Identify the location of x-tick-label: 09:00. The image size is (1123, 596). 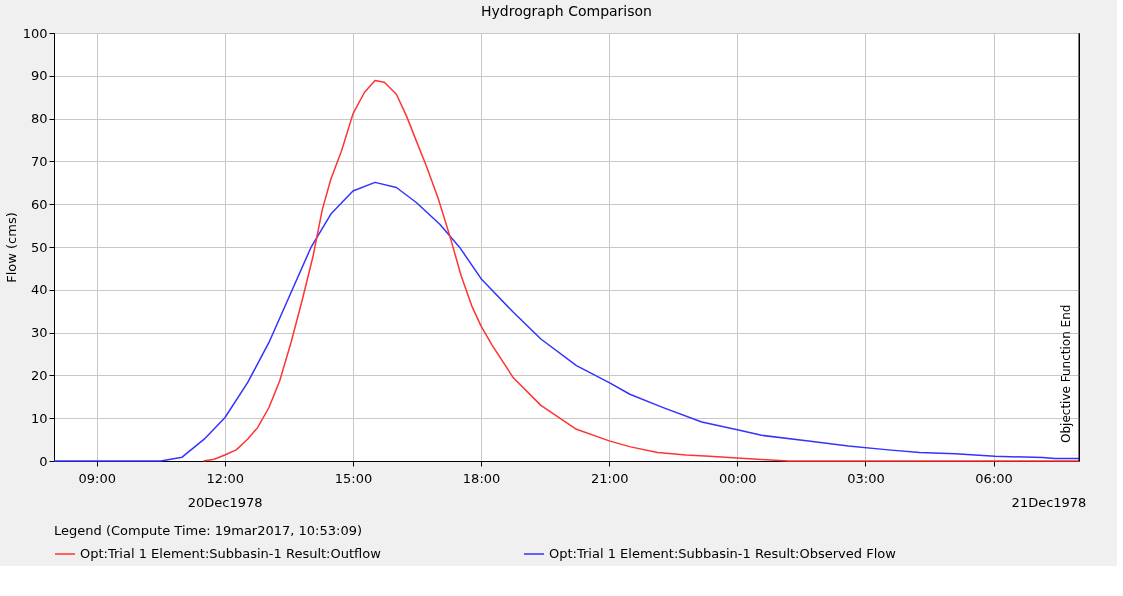
(97, 478).